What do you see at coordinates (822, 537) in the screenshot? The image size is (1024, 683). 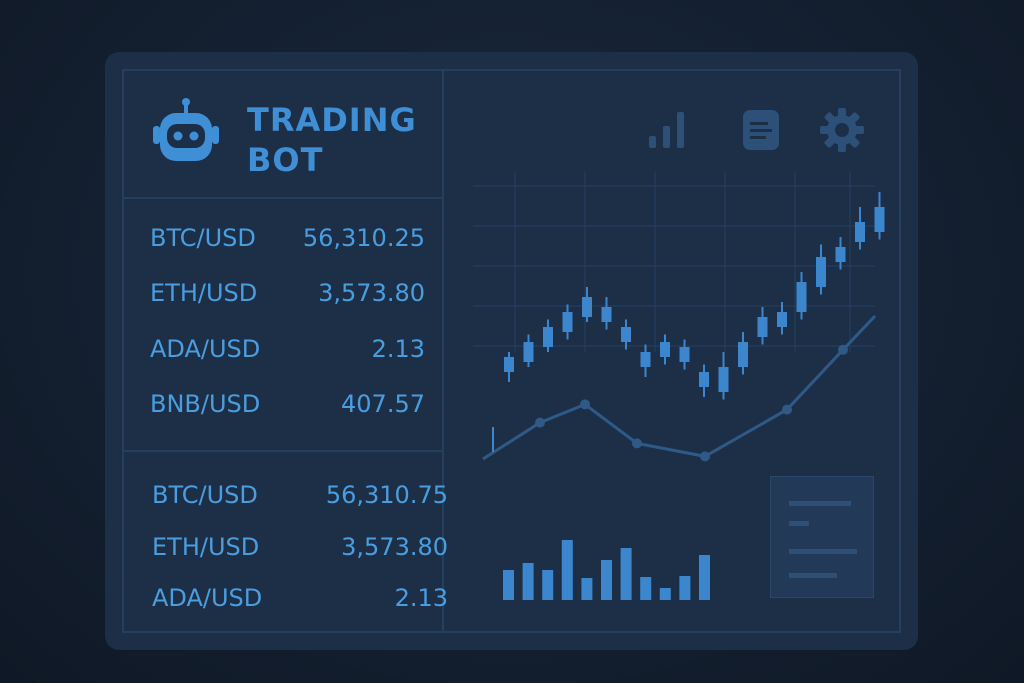 I see `legend-panel` at bounding box center [822, 537].